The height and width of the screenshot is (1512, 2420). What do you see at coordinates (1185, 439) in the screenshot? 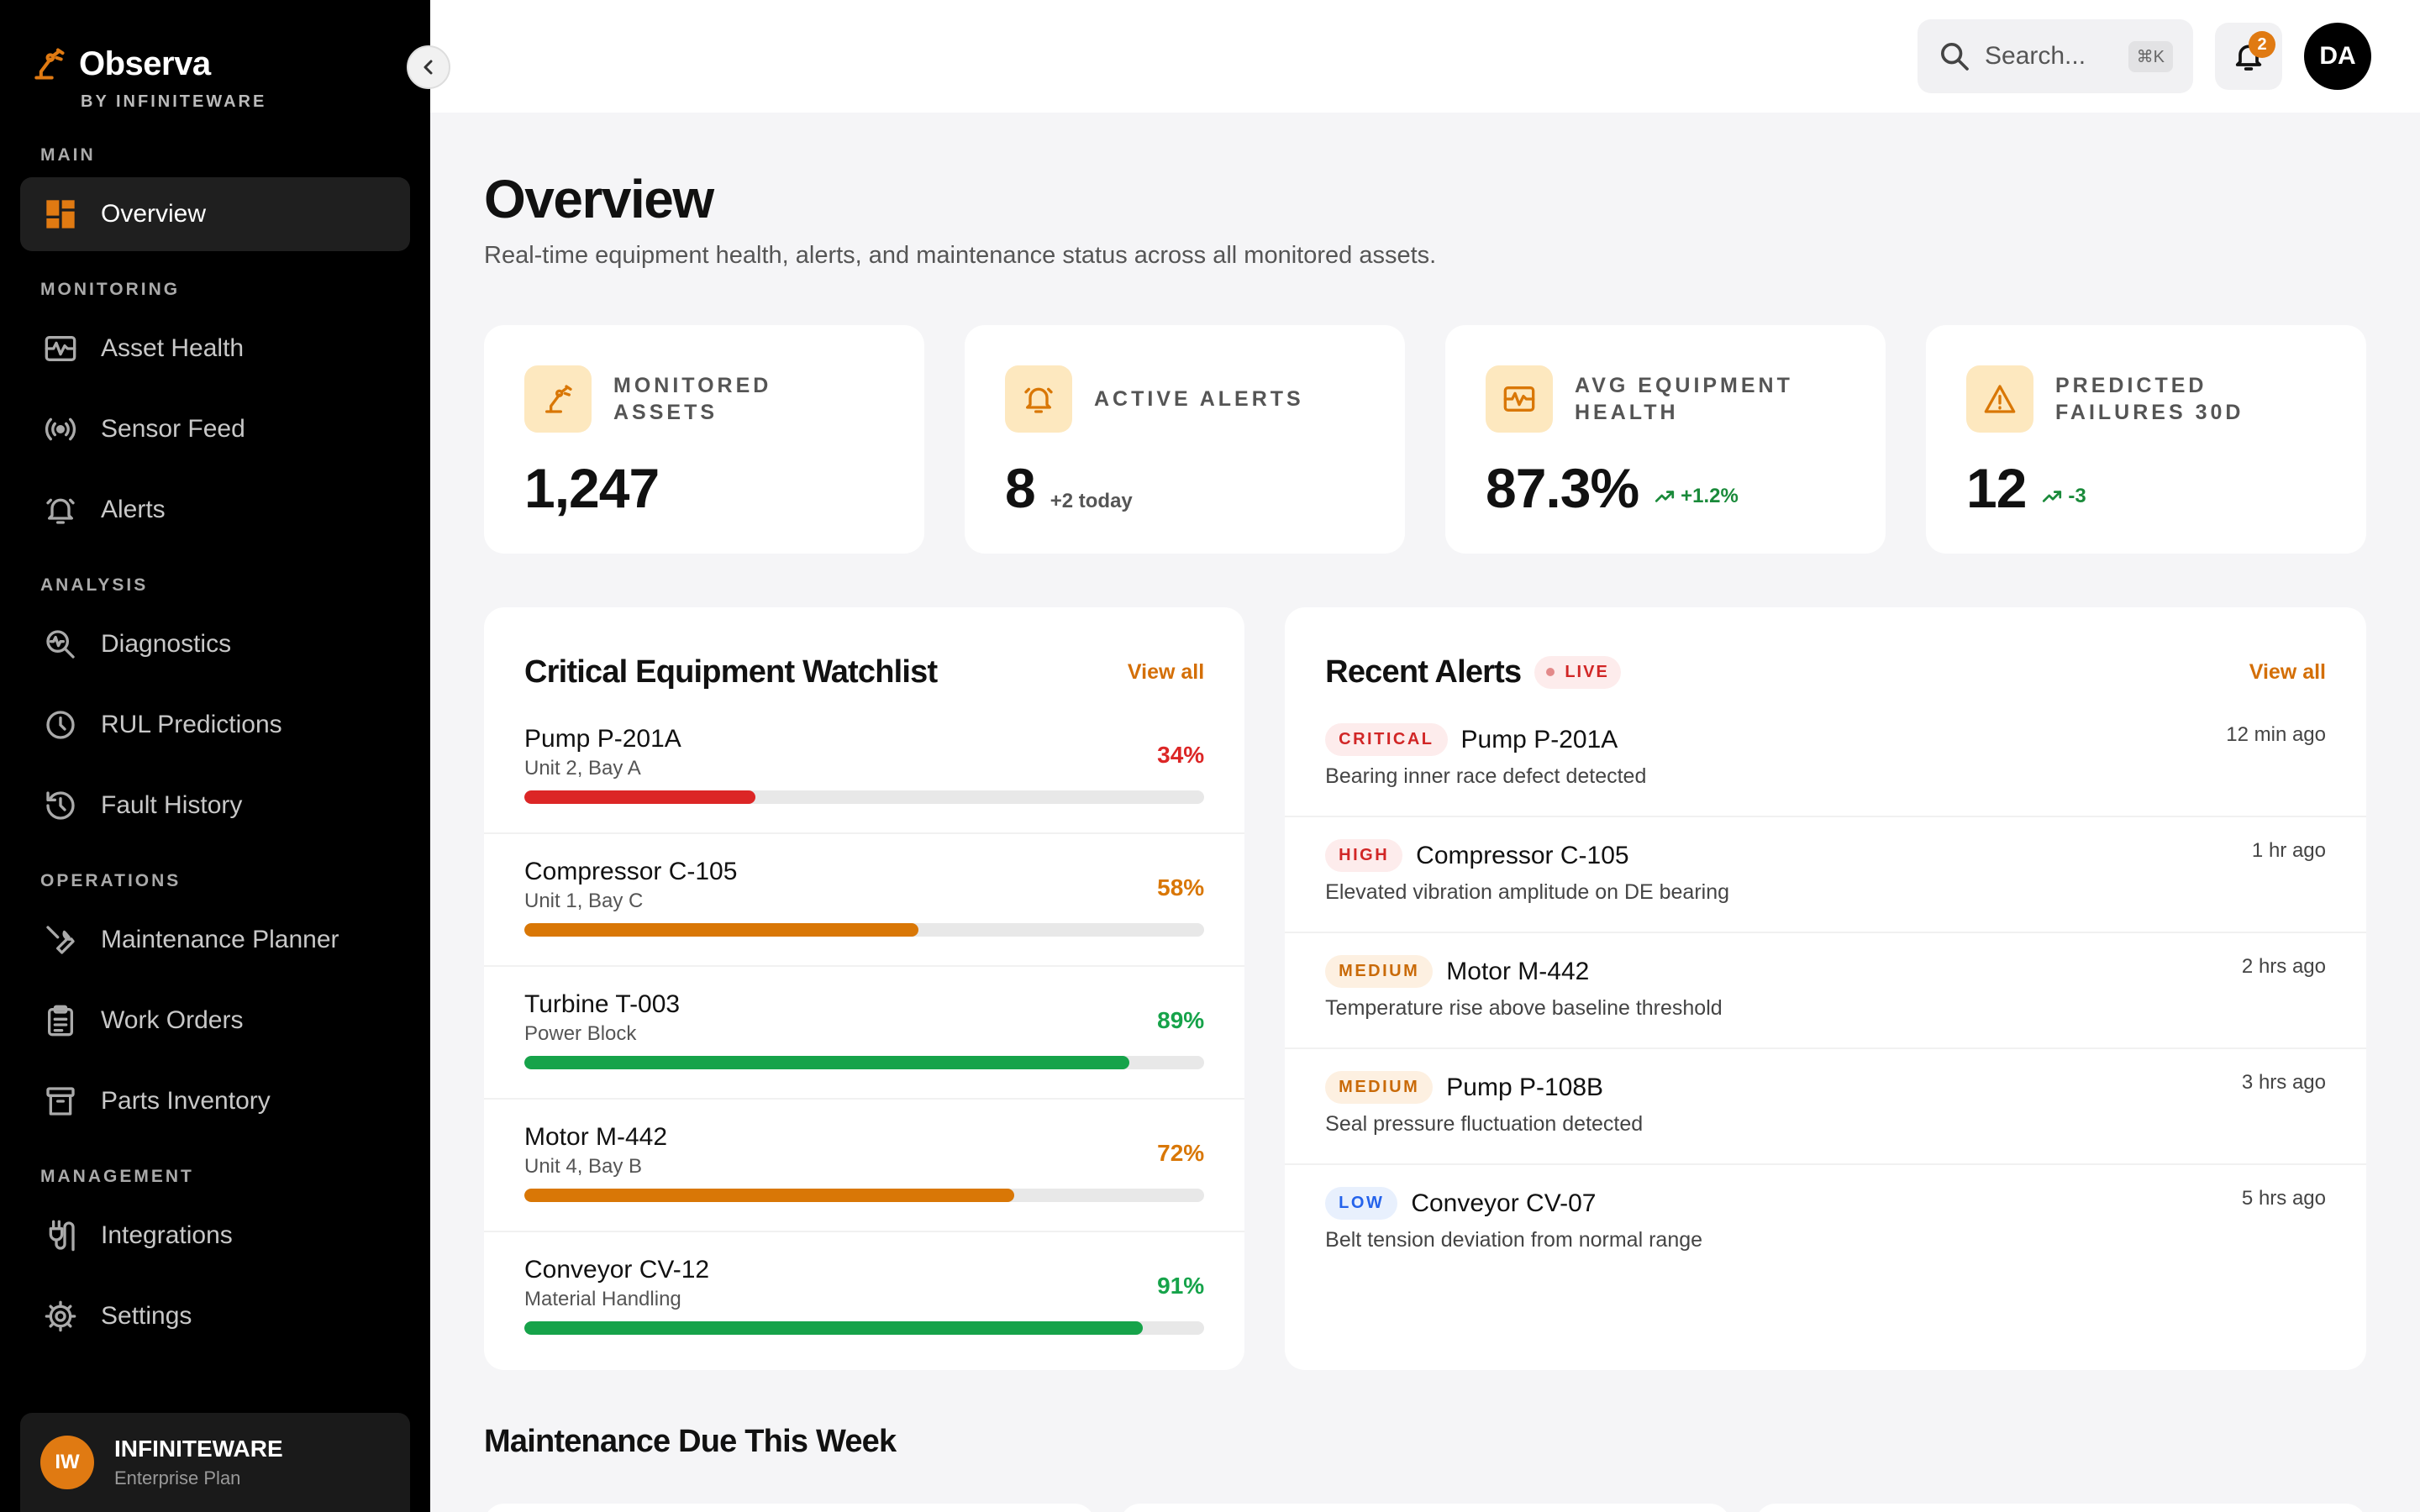
I see `stat-card-active-alerts: ACTIVE ALERTS 8 +2 today` at bounding box center [1185, 439].